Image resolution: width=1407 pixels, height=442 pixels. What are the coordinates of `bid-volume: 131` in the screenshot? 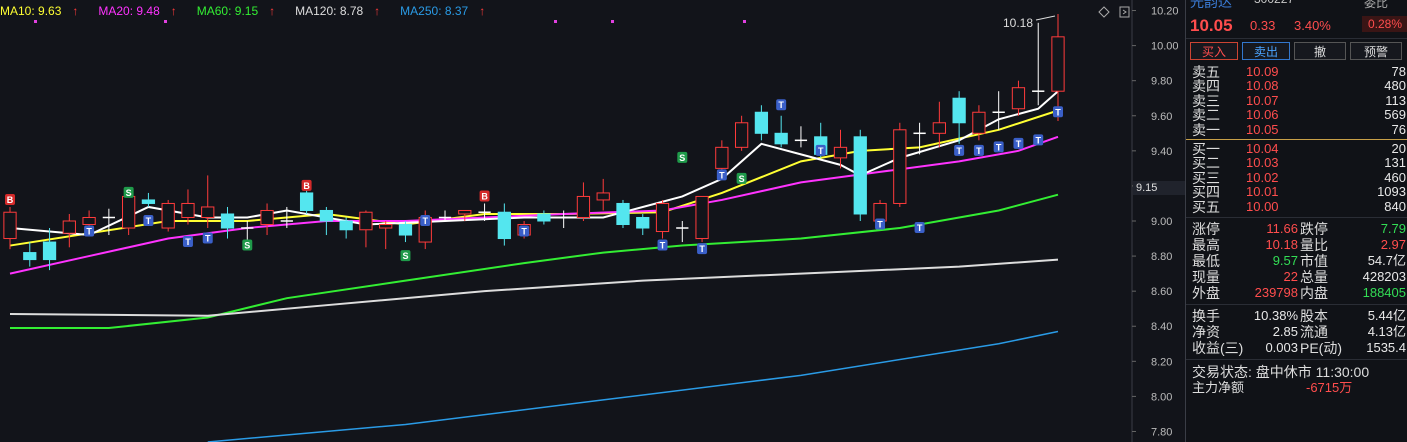 It's located at (1395, 163).